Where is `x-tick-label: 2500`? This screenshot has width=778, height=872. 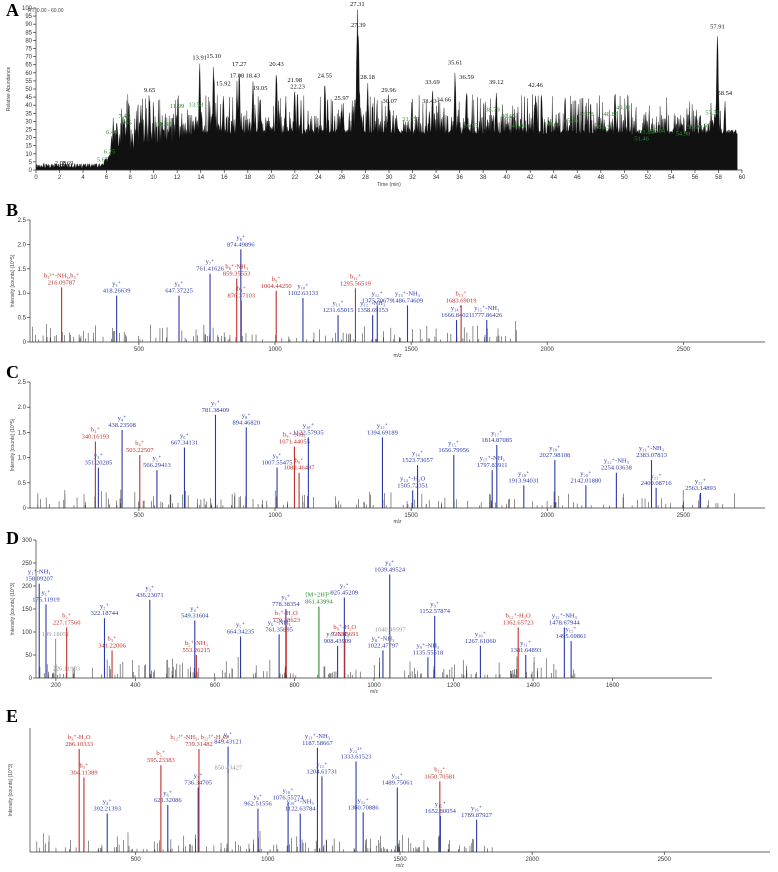
x-tick-label: 2500 is located at coordinates (684, 516).